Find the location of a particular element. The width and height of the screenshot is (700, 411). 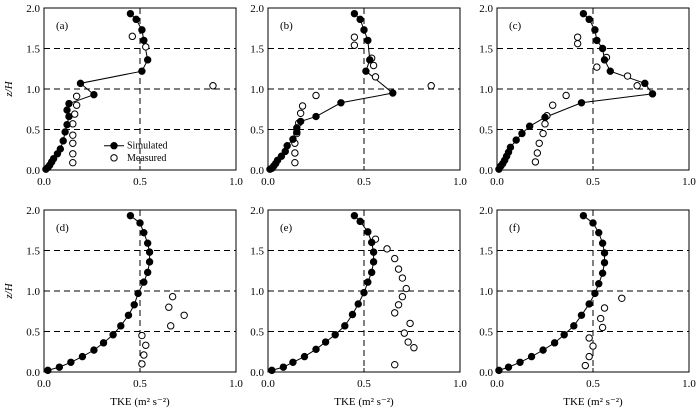

panel-label: (b) is located at coordinates (286, 26).